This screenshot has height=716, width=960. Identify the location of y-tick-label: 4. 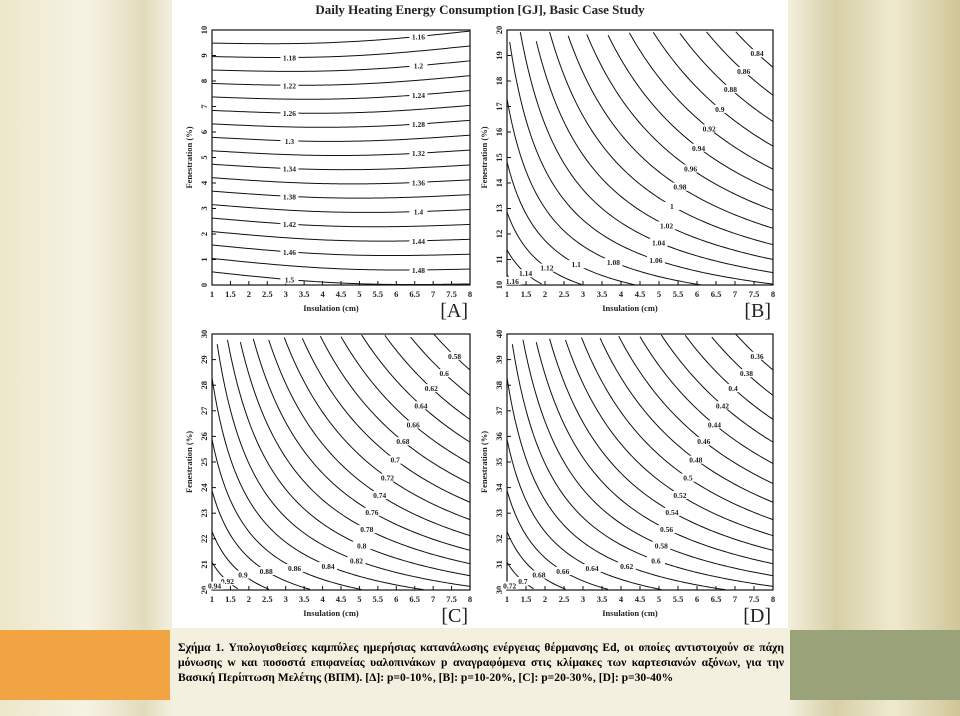
(204, 182).